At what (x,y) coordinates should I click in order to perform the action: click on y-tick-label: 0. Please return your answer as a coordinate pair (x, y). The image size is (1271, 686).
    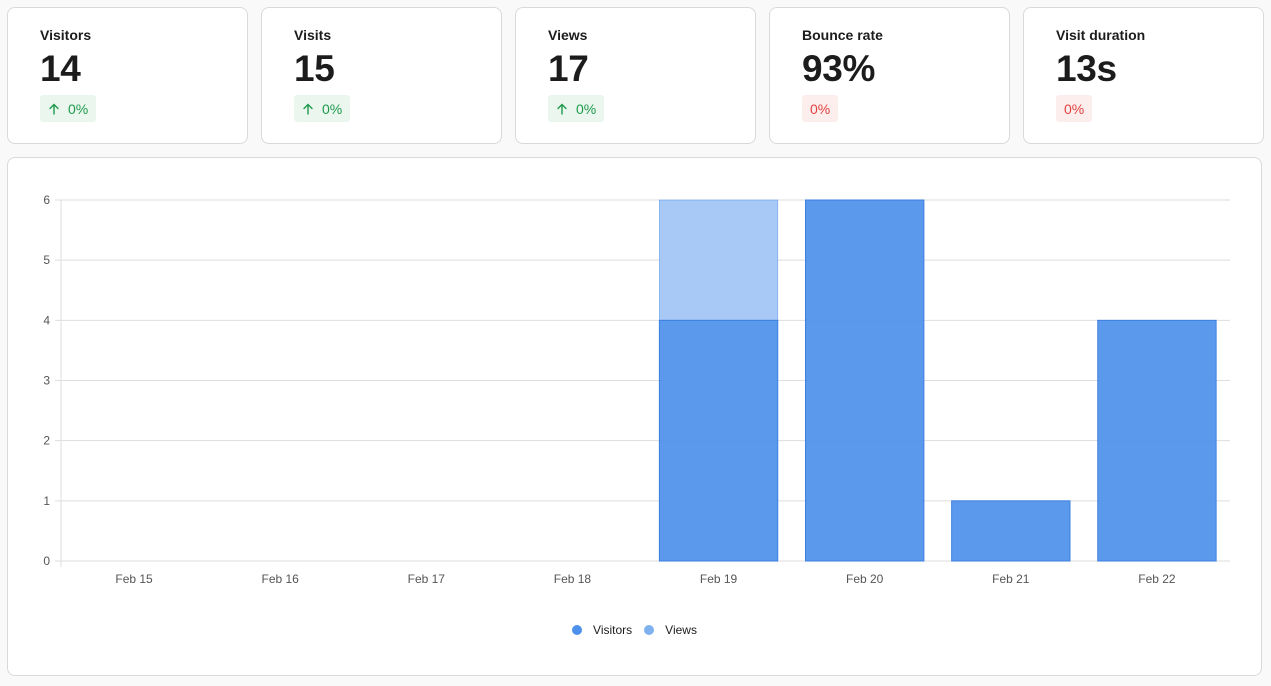
    Looking at the image, I should click on (46, 561).